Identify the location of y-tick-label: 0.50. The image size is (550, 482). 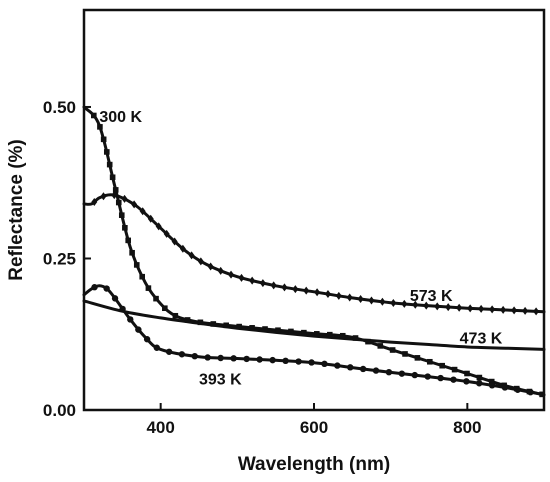
(59, 107).